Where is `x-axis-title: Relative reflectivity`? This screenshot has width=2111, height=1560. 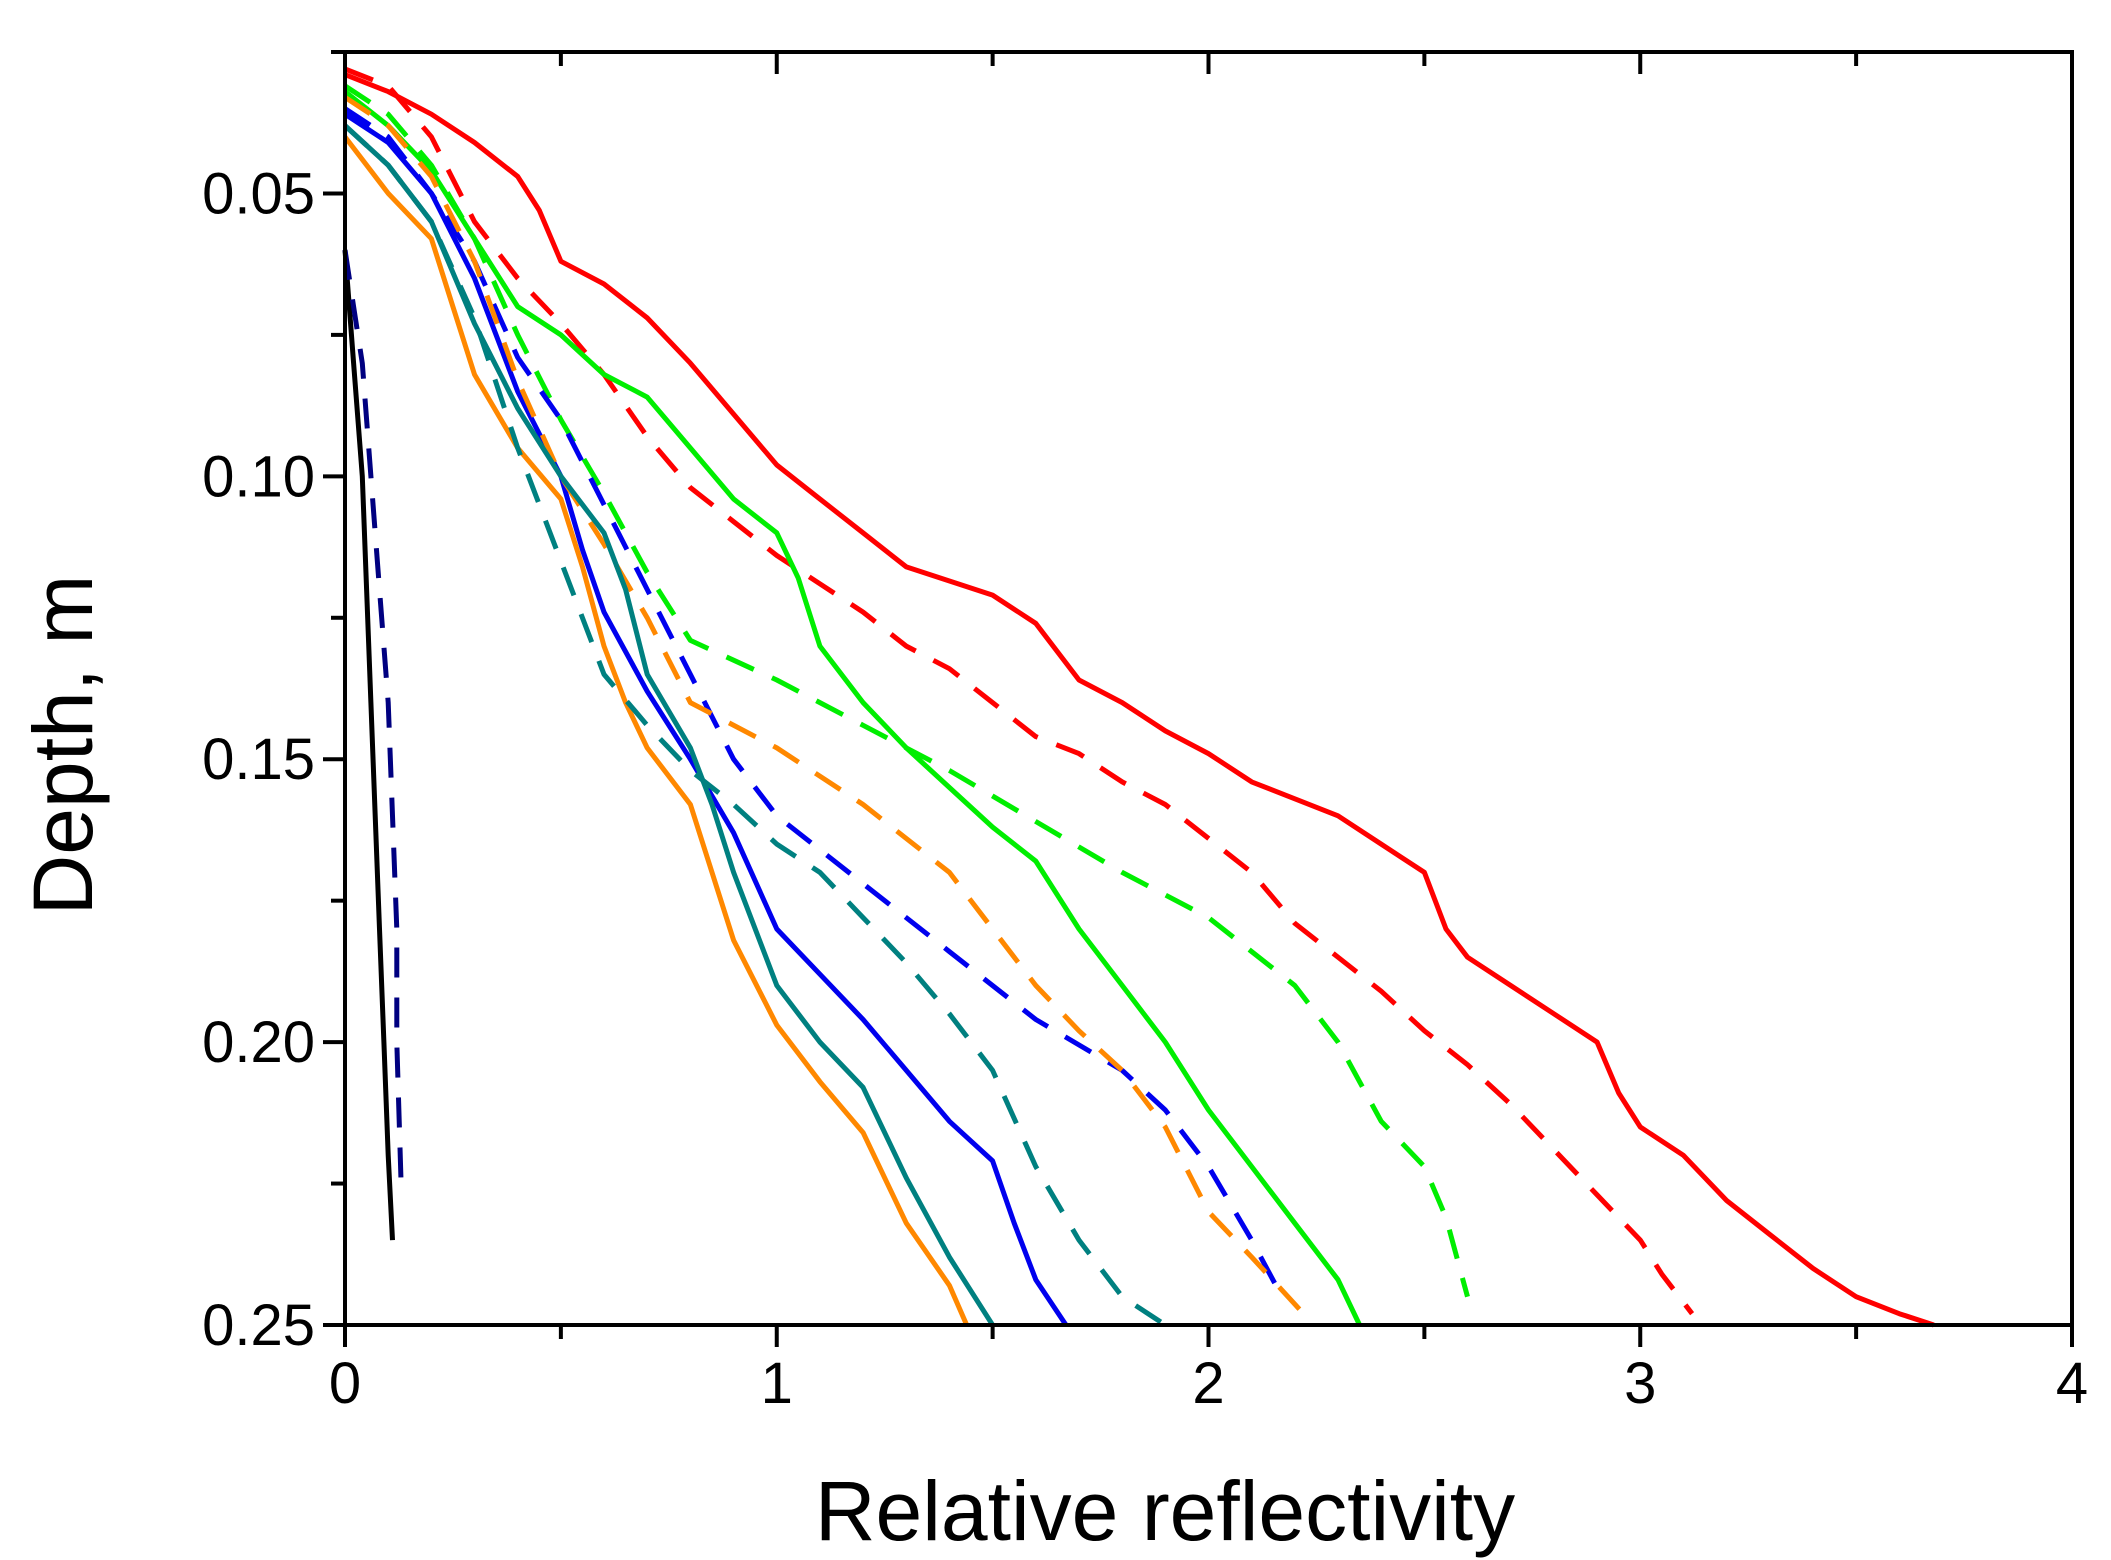 x-axis-title: Relative reflectivity is located at coordinates (1165, 1511).